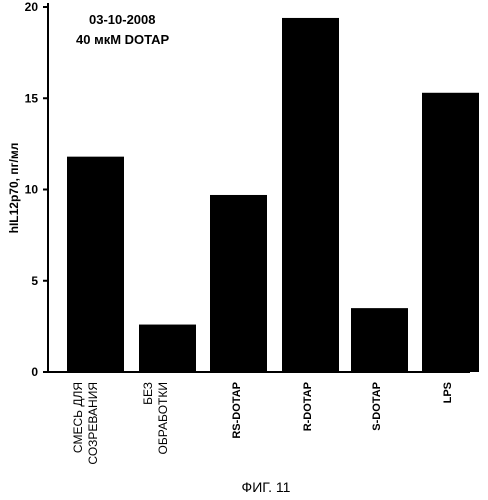  What do you see at coordinates (123, 39) in the screenshot?
I see `annotation-concentration: 40 мкМ DOTAP` at bounding box center [123, 39].